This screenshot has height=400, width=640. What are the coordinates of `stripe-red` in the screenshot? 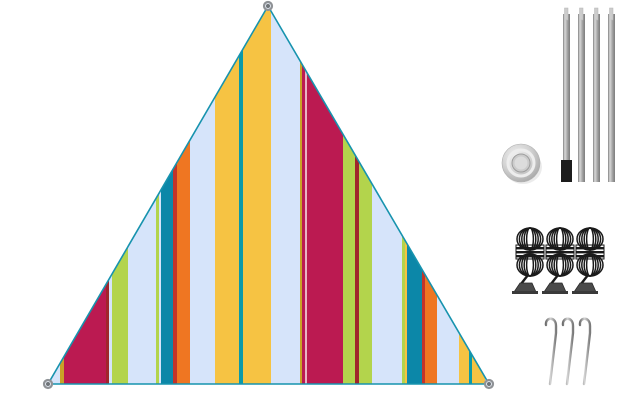 It's located at (175, 195).